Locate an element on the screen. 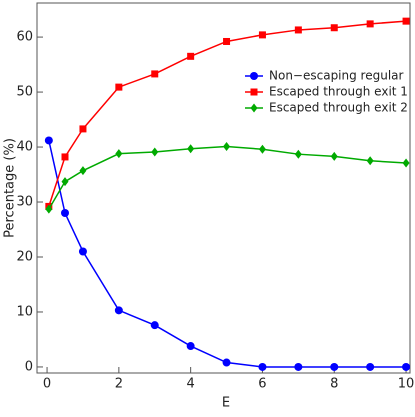  x-tick-label: 8 is located at coordinates (334, 384).